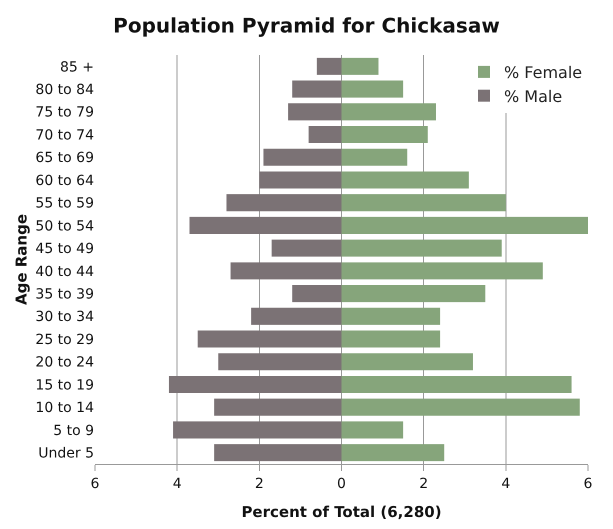 The height and width of the screenshot is (529, 613). Describe the element at coordinates (64, 340) in the screenshot. I see `y-tick-label: 25 to 29` at that location.